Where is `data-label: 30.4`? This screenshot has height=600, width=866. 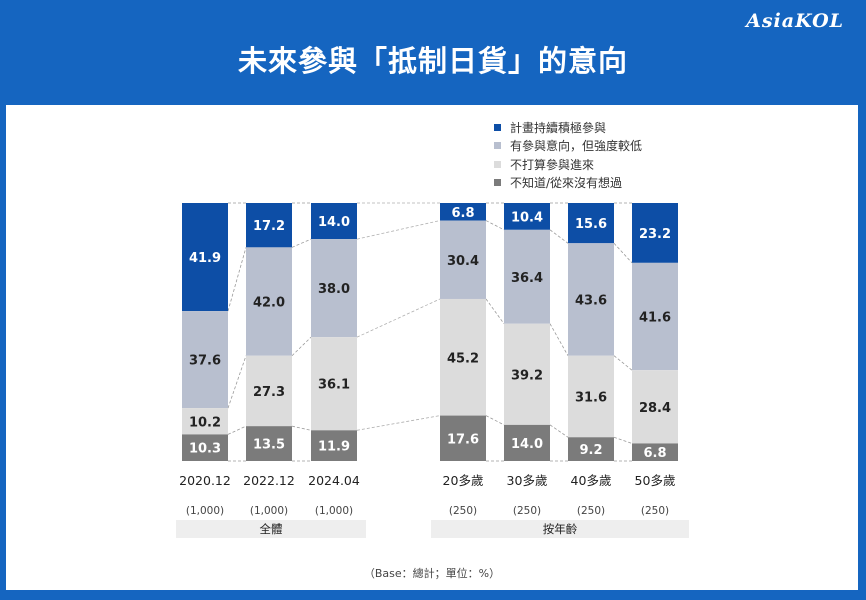
data-label: 30.4 is located at coordinates (463, 261).